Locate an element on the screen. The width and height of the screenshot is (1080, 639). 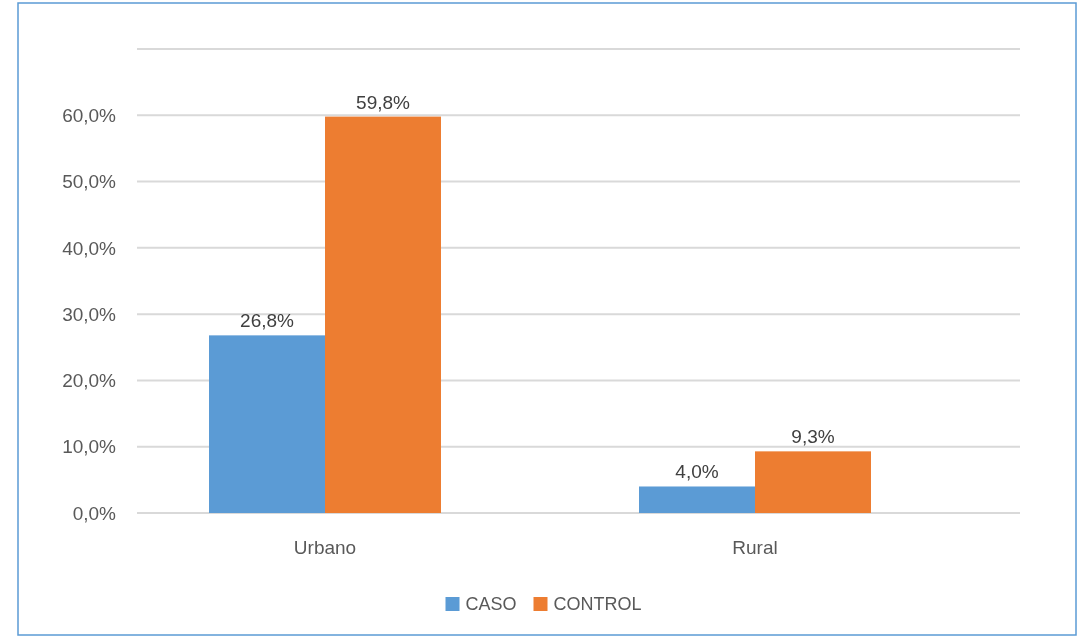
x-tick-label: Rural is located at coordinates (755, 547).